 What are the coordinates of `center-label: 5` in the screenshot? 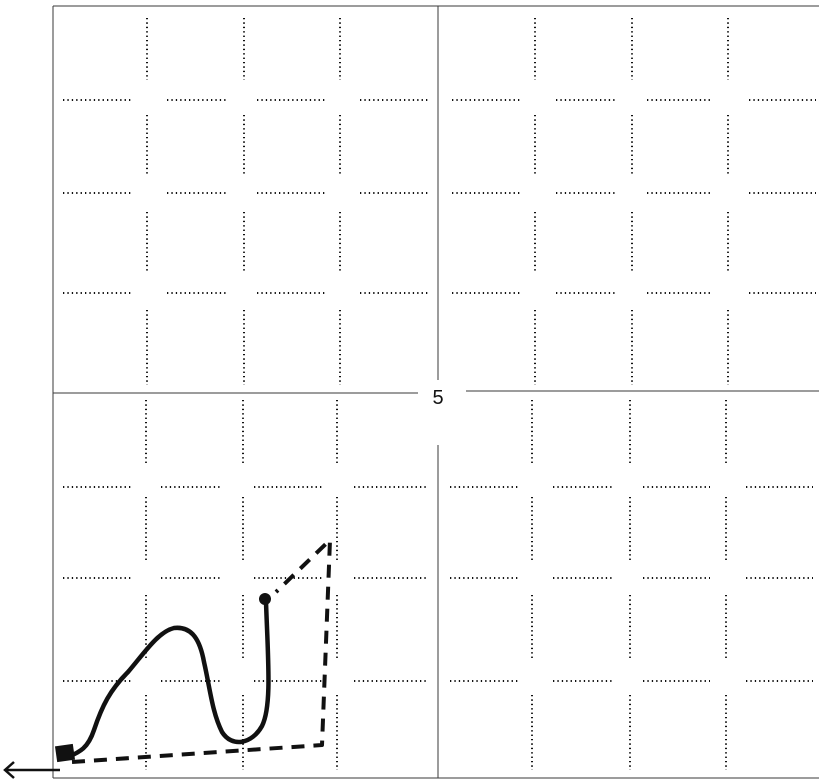 It's located at (437, 398).